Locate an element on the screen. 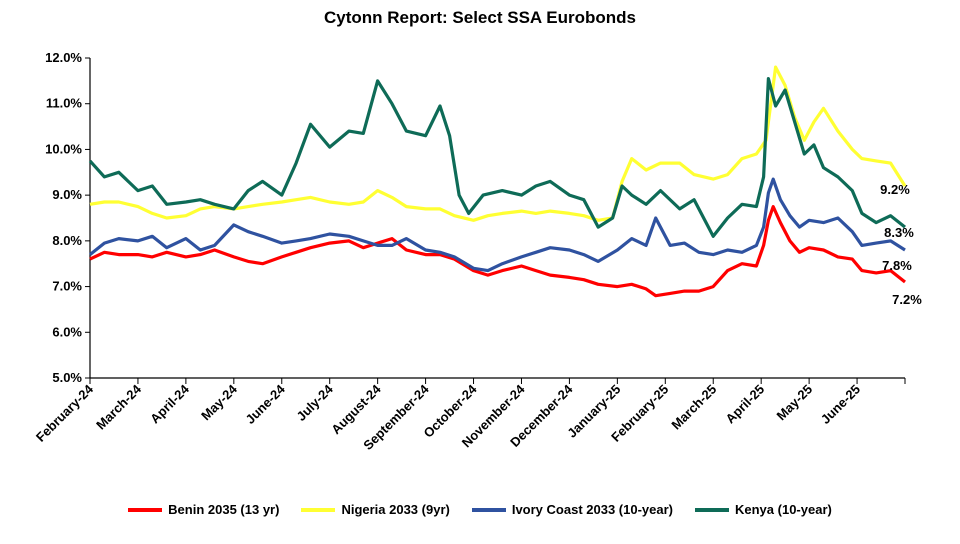 Image resolution: width=960 pixels, height=544 pixels. y-tick-label: 12.0% is located at coordinates (63, 57).